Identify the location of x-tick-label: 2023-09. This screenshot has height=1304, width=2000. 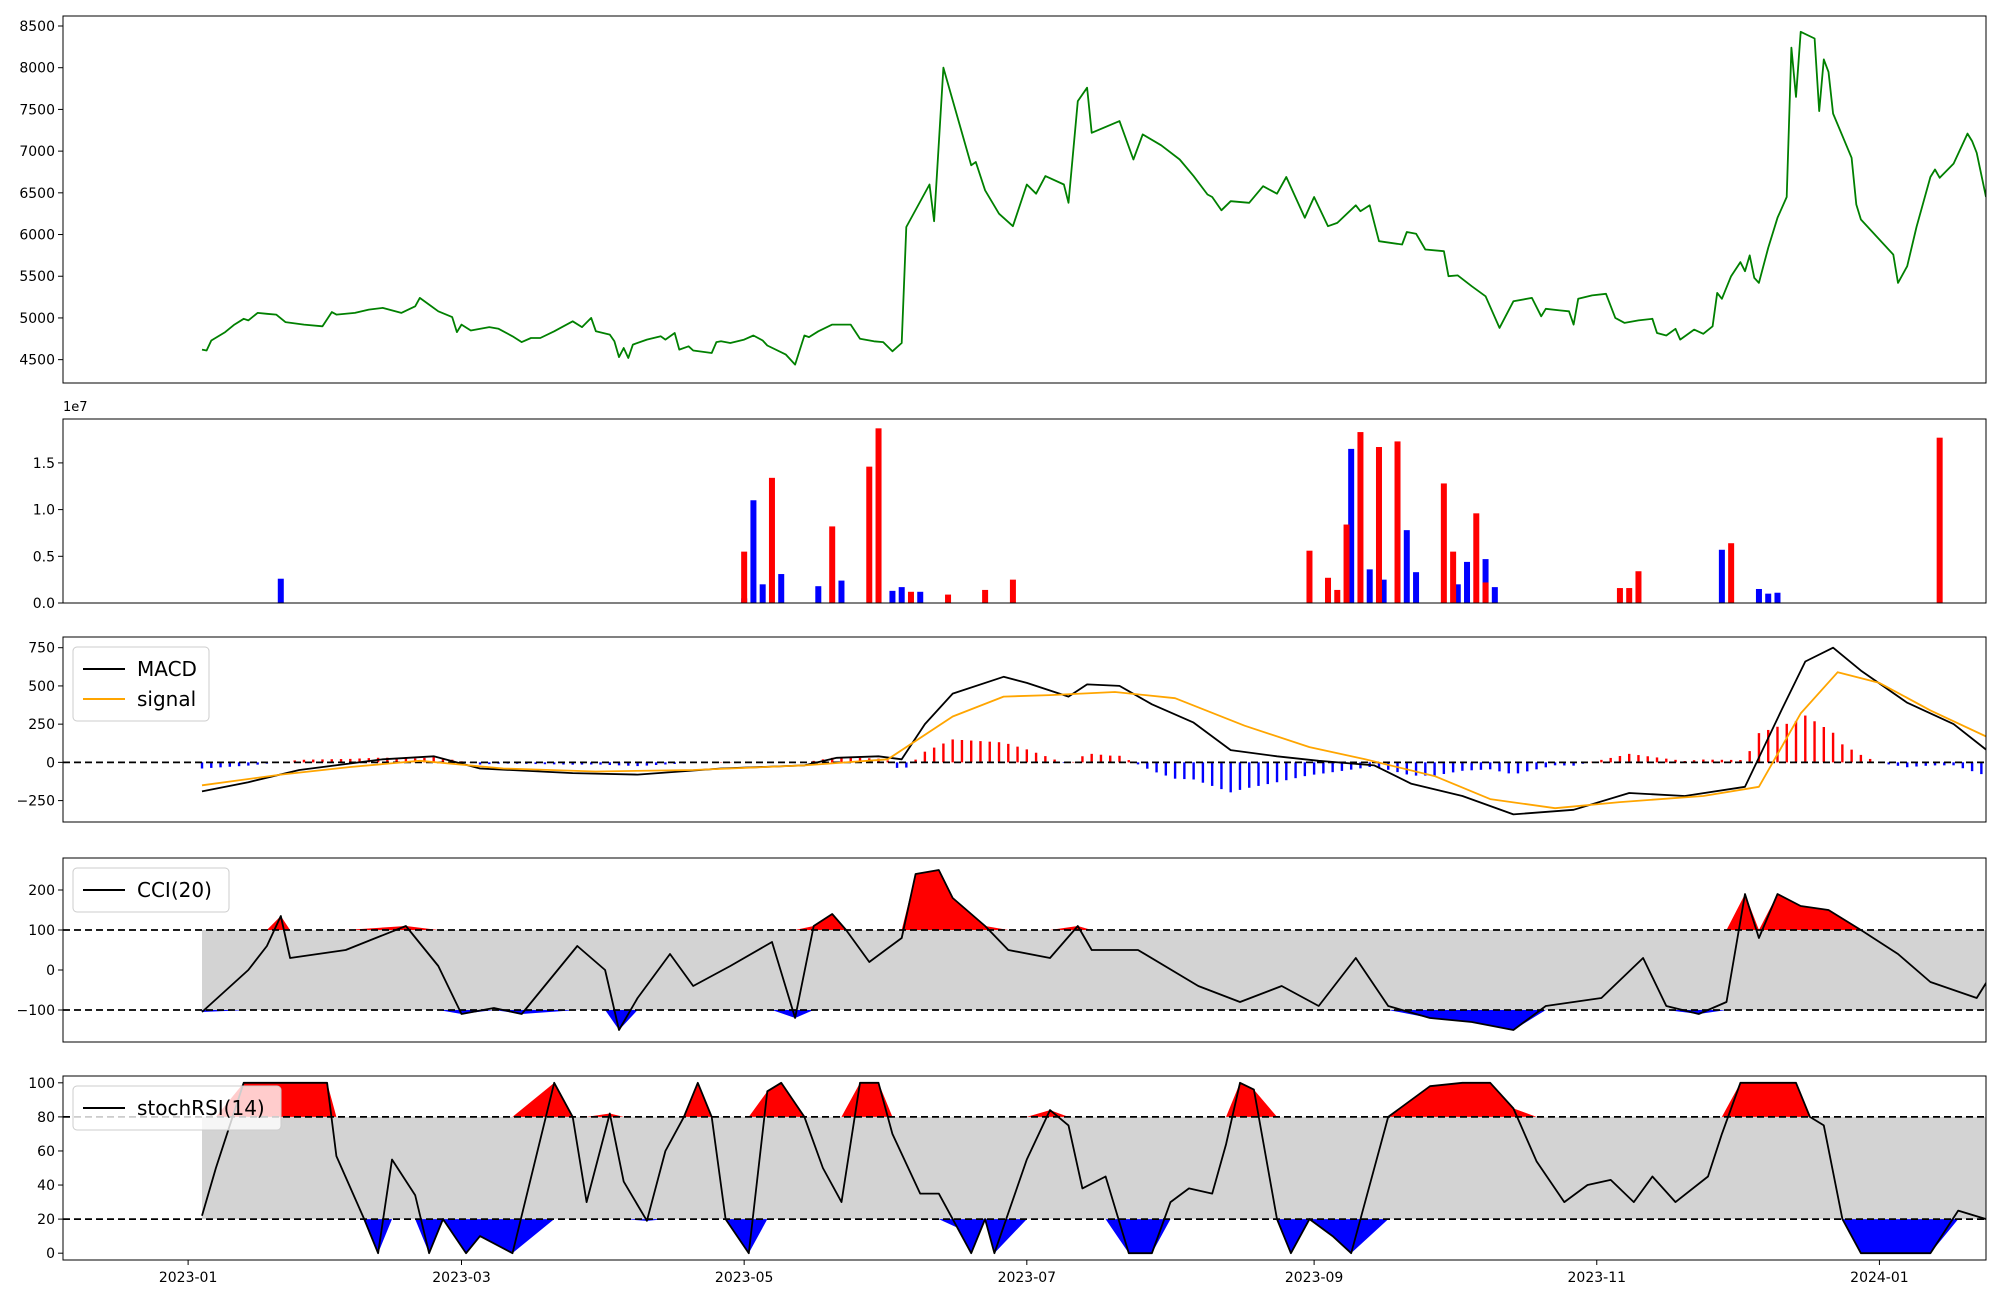
(1314, 1278).